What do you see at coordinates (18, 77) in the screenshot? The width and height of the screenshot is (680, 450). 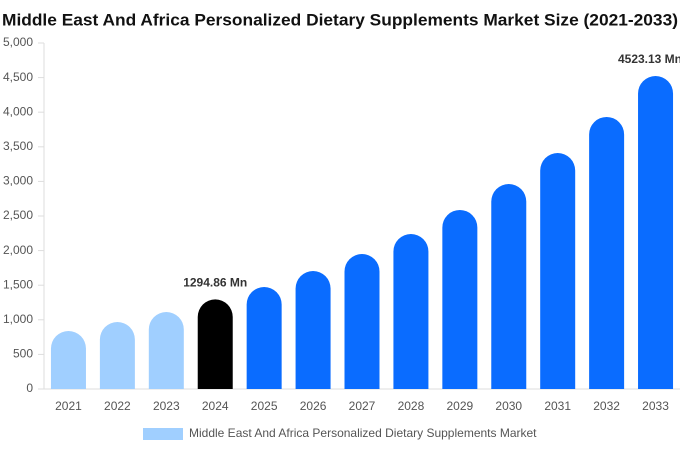 I see `y-tick-label: 4,500` at bounding box center [18, 77].